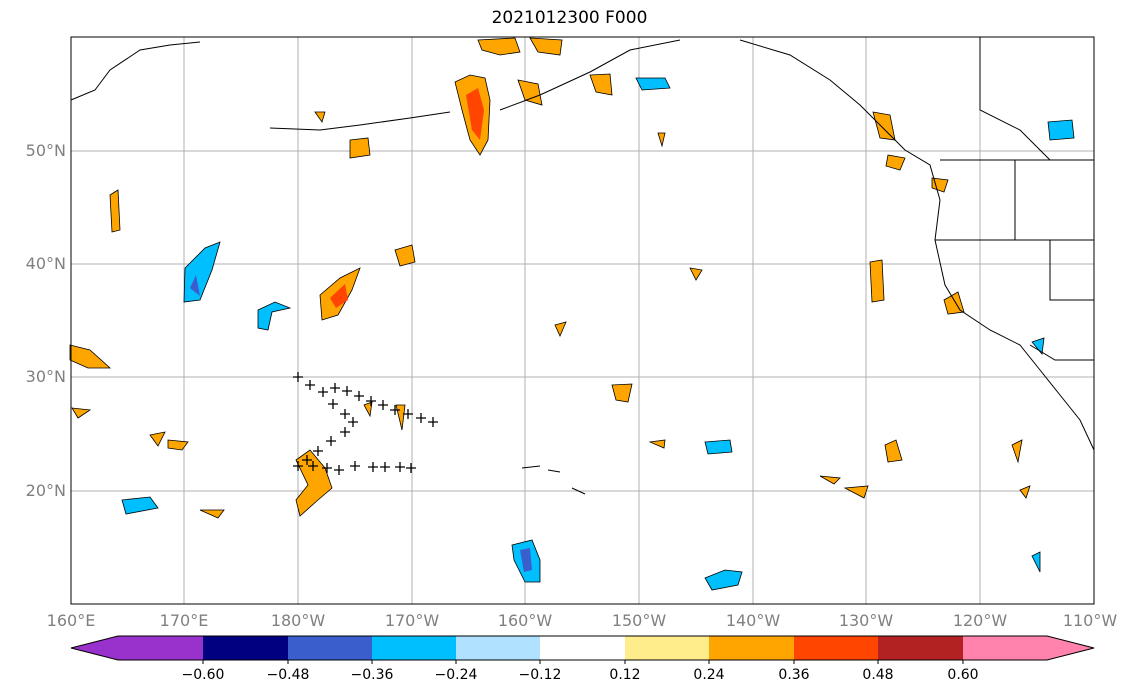 The image size is (1139, 698). What do you see at coordinates (878, 675) in the screenshot?
I see `colorbar-tick-label: 0.48` at bounding box center [878, 675].